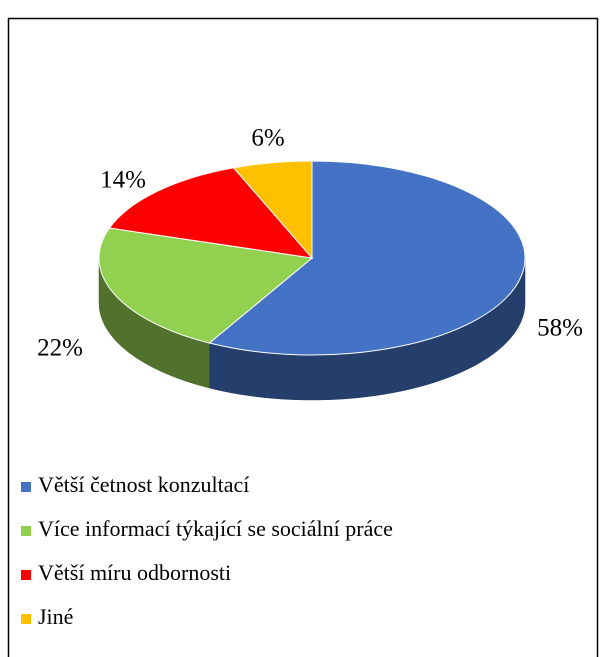 This screenshot has height=657, width=601. I want to click on data-label: 14%, so click(123, 180).